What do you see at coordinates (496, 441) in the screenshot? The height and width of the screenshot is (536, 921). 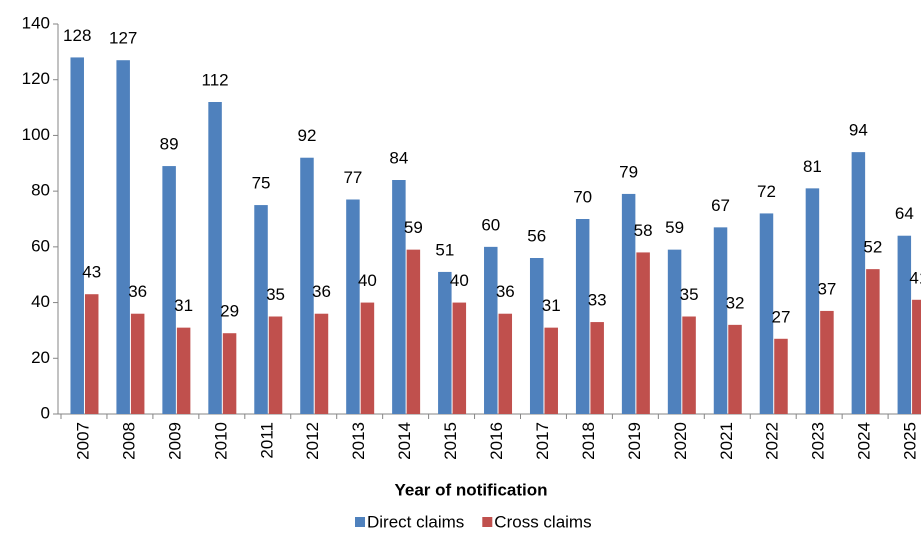 I see `x-tick-label: 2016` at bounding box center [496, 441].